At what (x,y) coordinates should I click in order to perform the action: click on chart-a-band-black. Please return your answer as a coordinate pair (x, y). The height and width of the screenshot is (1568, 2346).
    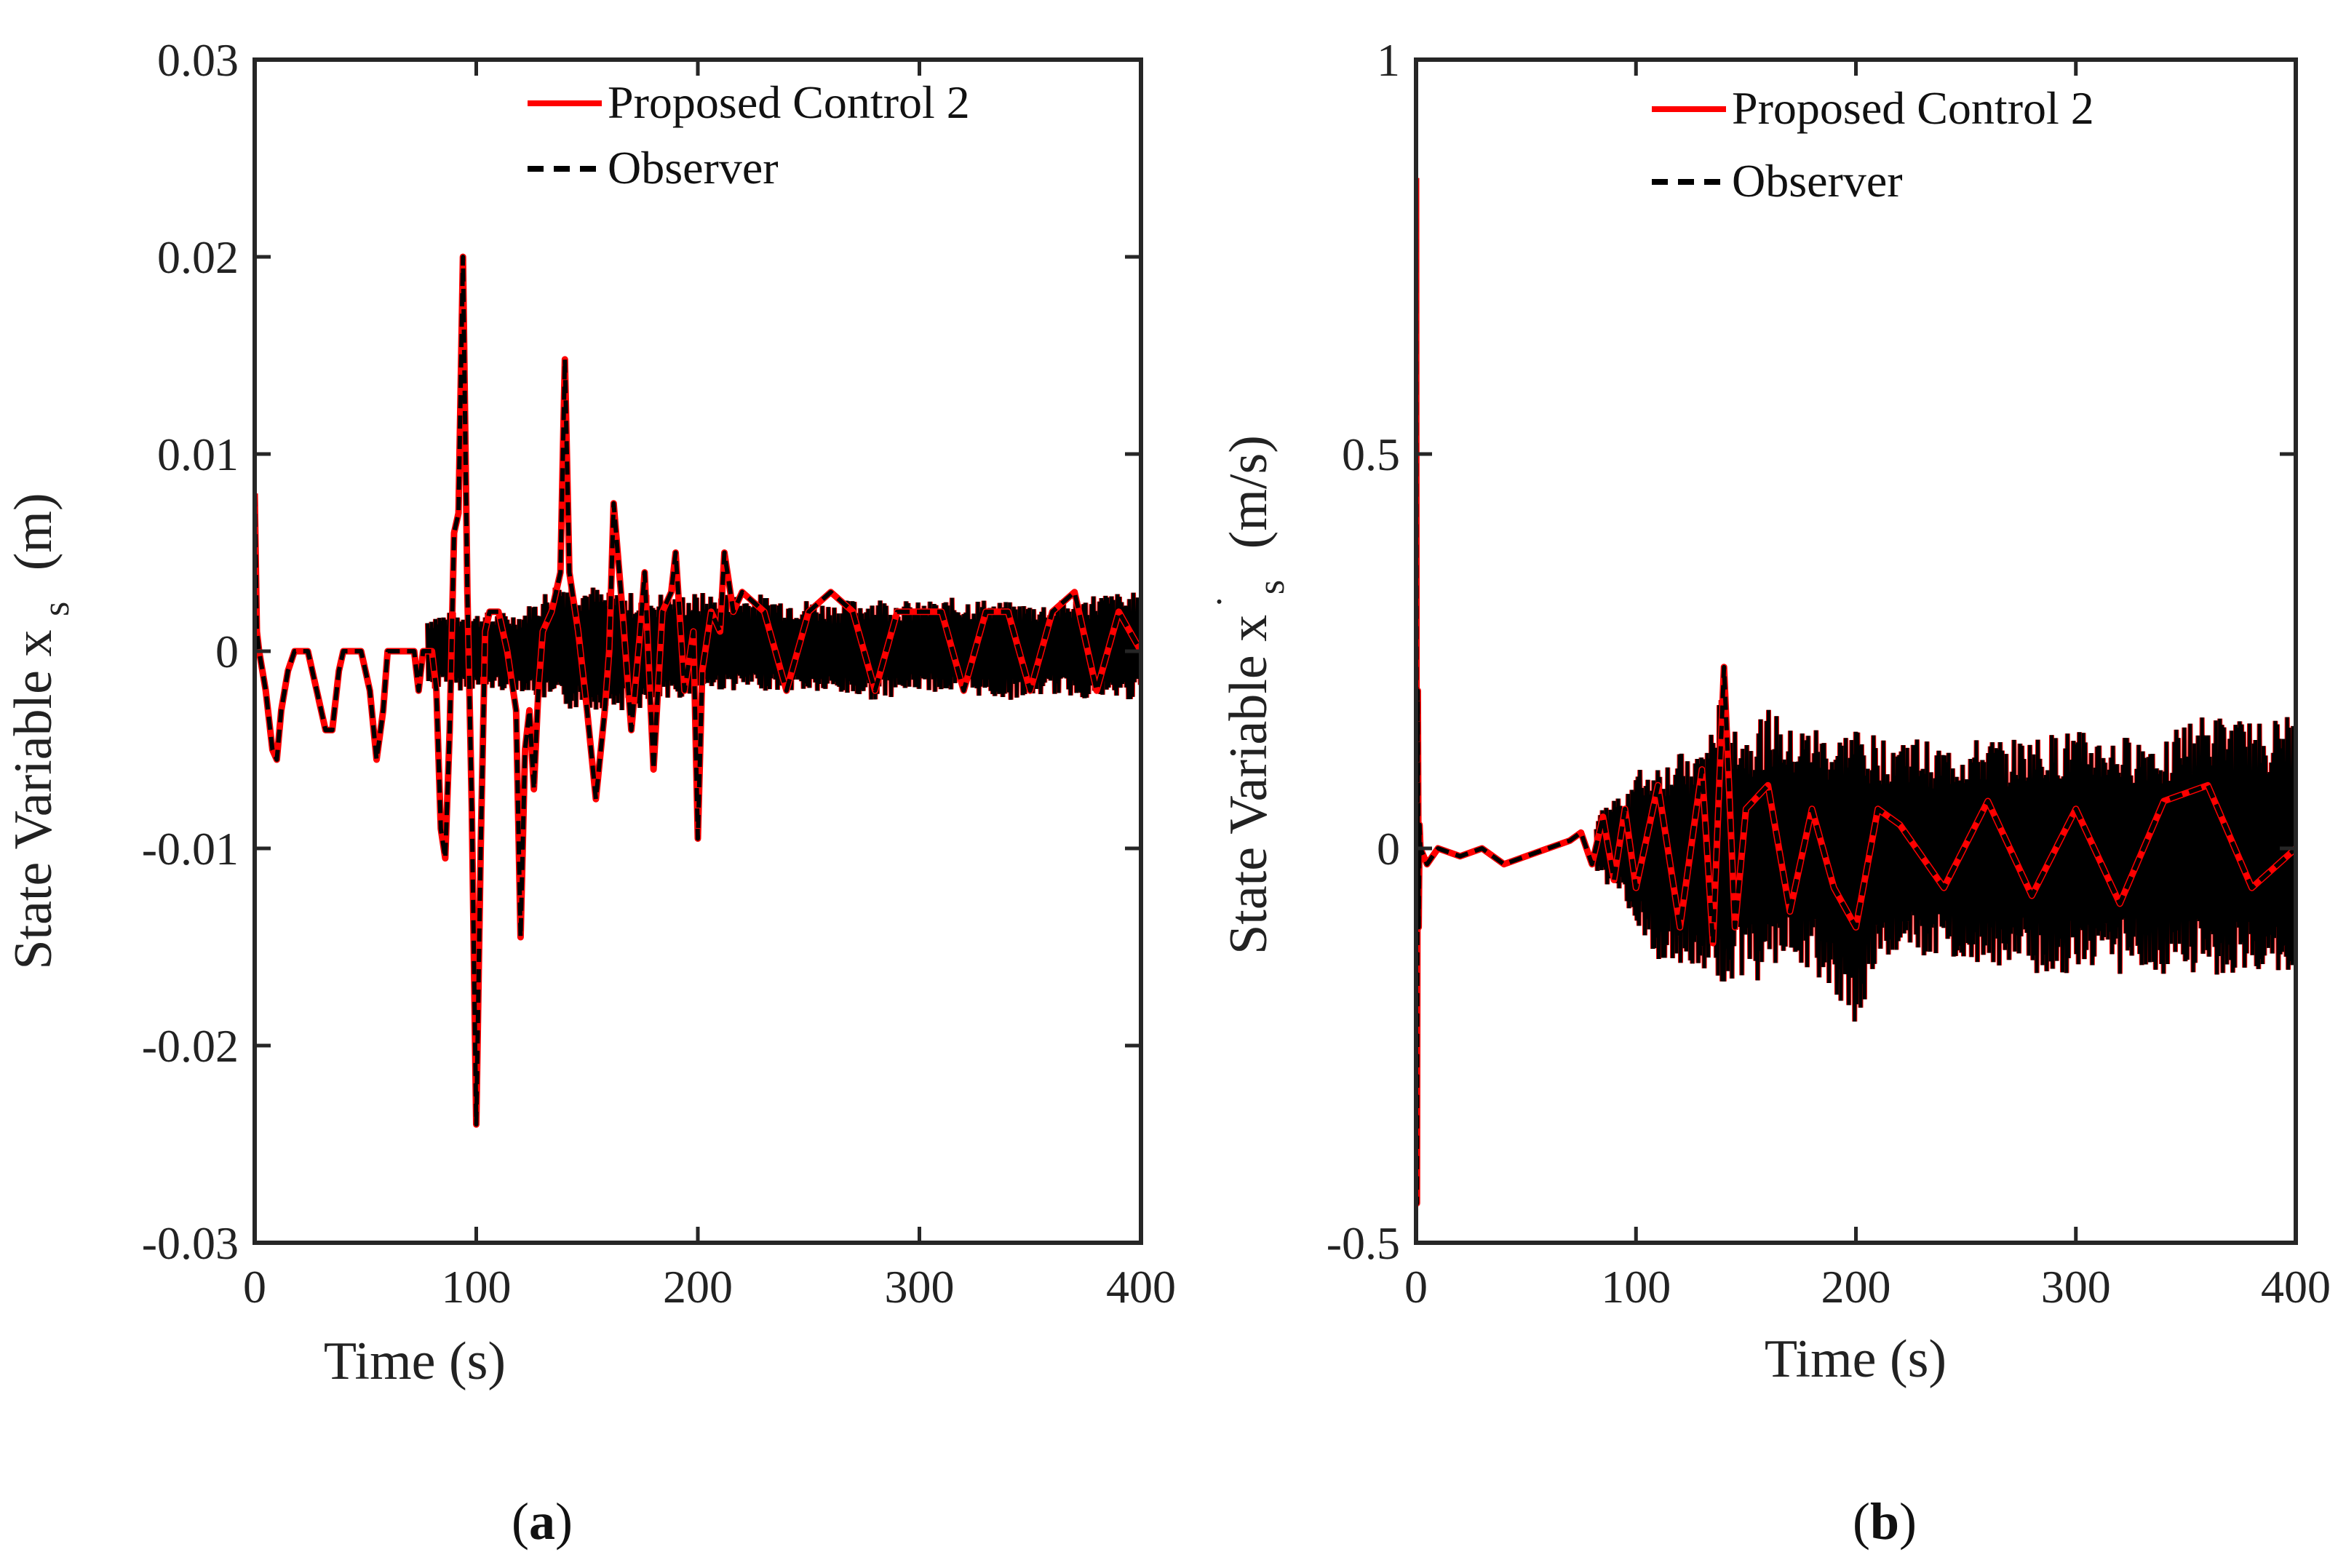
    Looking at the image, I should click on (783, 647).